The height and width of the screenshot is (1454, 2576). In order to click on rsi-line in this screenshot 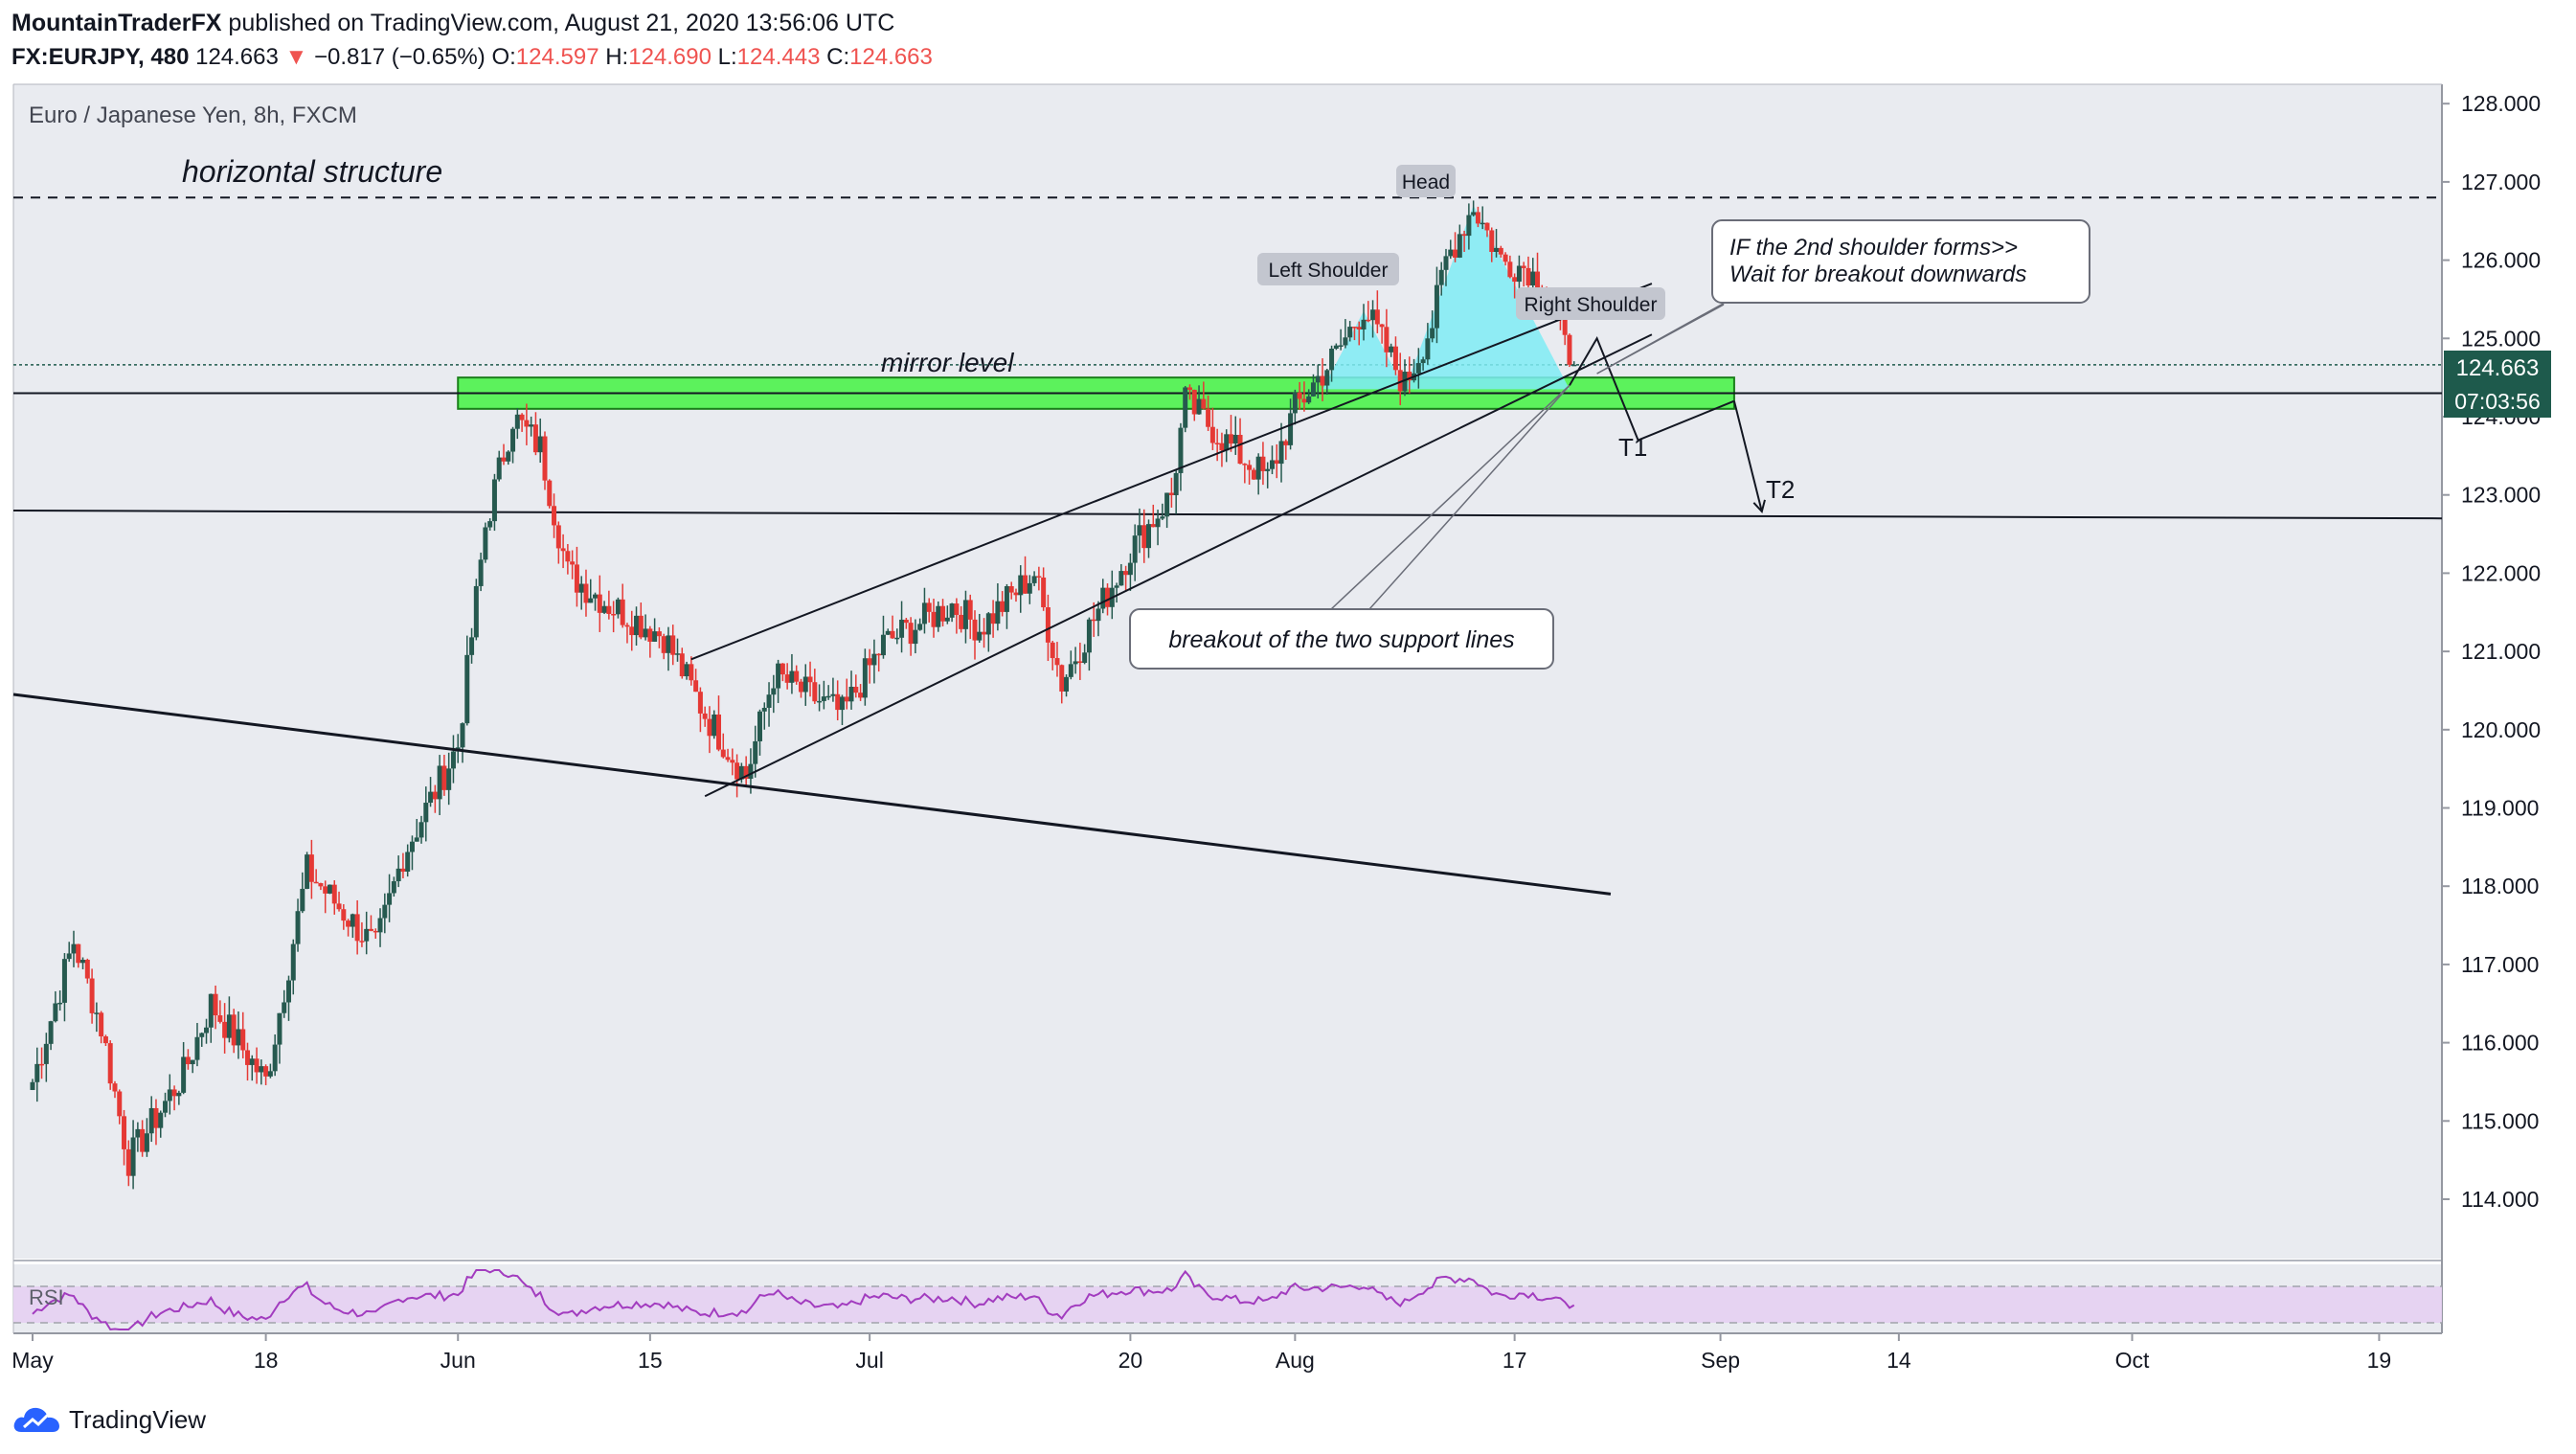, I will do `click(803, 1300)`.